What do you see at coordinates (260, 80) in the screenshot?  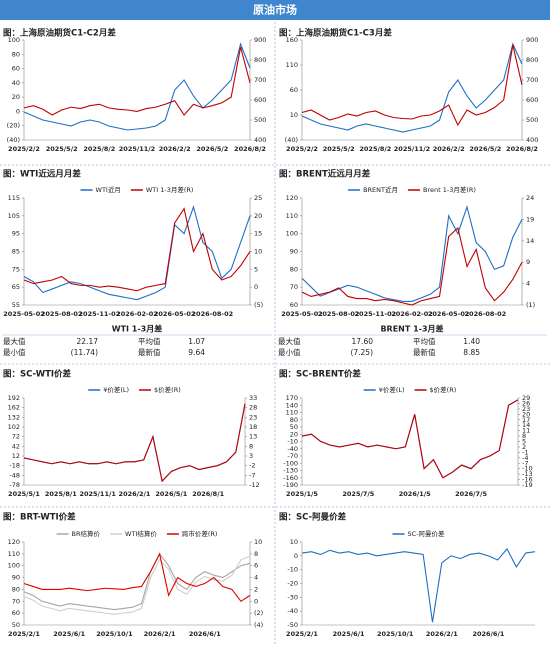 I see `y2-tick-label: 700` at bounding box center [260, 80].